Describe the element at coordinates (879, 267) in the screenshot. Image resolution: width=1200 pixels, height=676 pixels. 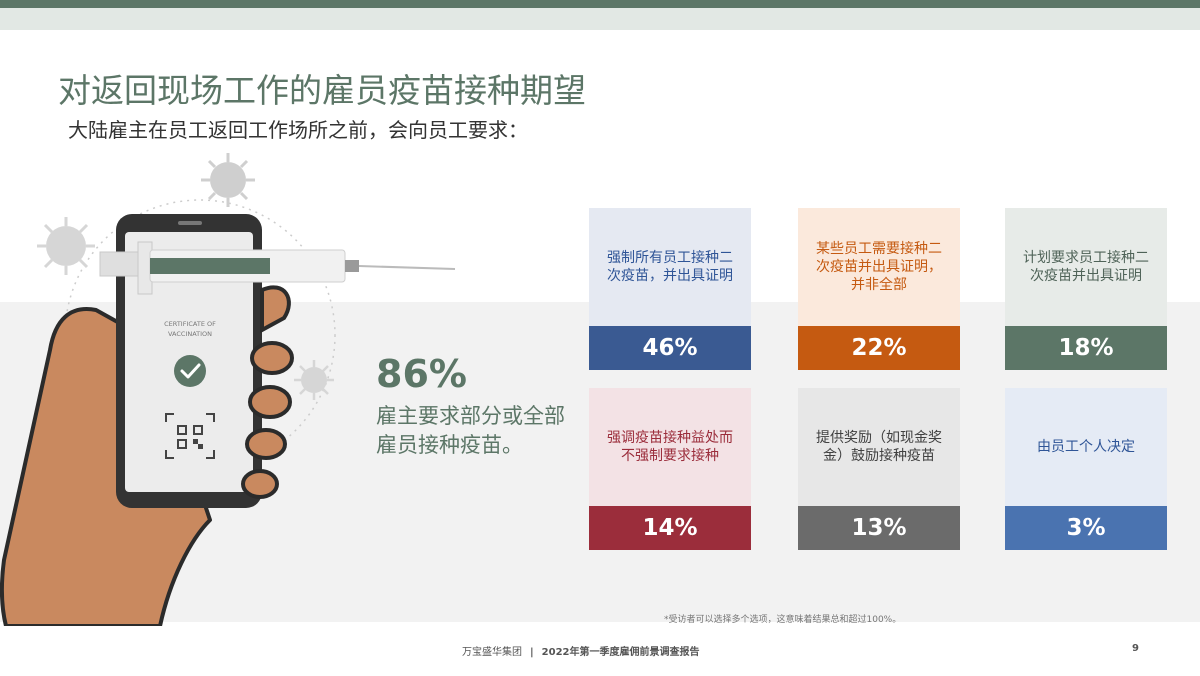
I see `card-label: 某些员工需要接种二次疫苗并出具证明，并非全部` at that location.